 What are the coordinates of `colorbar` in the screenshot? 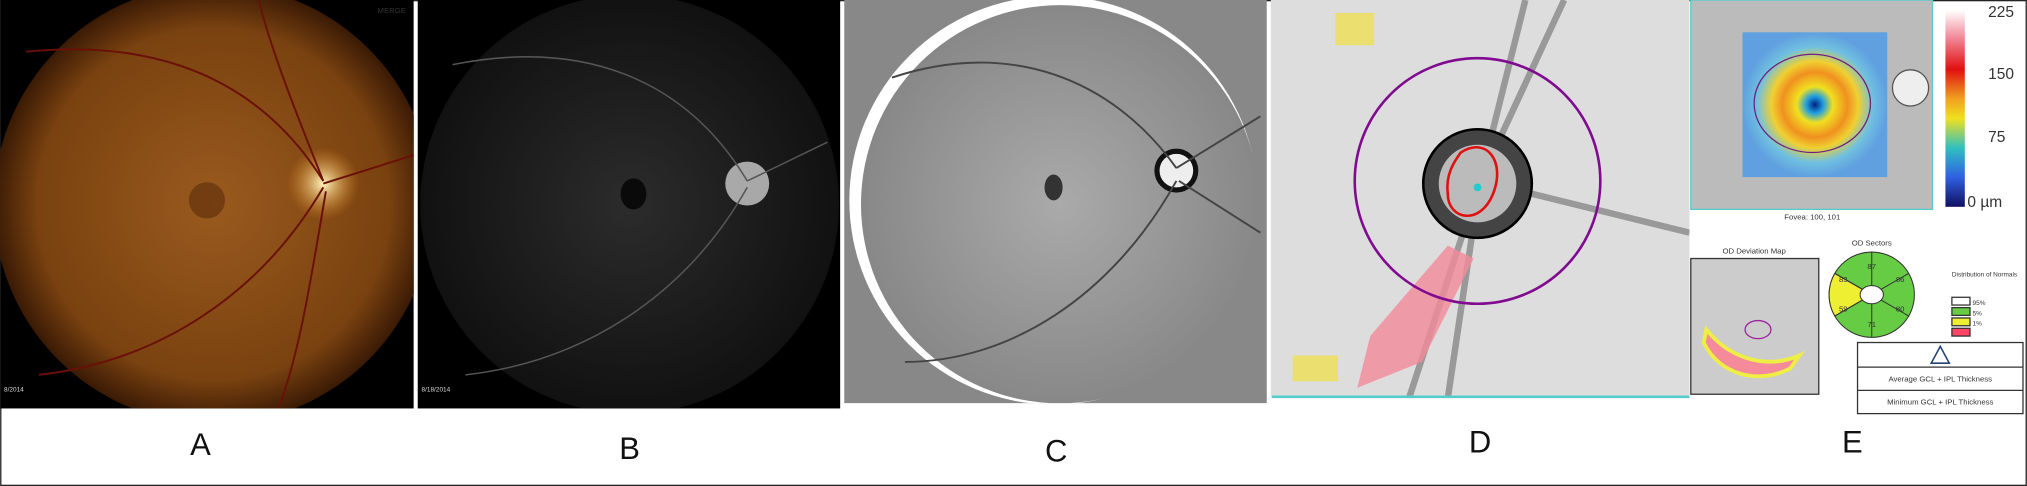 It's located at (1955, 108).